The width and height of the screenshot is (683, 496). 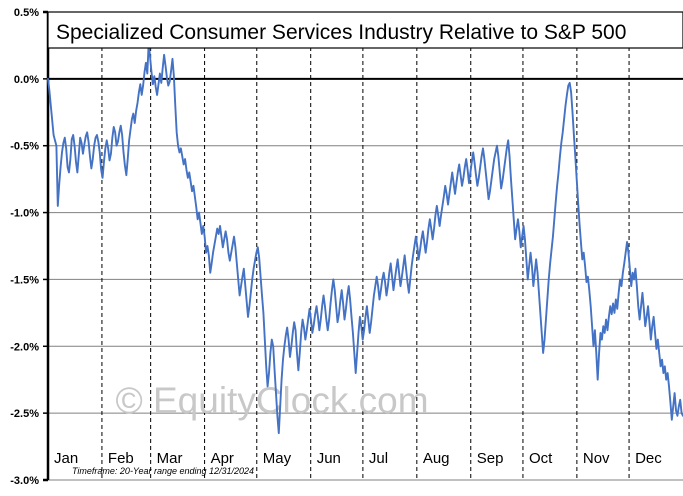 I want to click on x-label-jun: Jun, so click(x=329, y=458).